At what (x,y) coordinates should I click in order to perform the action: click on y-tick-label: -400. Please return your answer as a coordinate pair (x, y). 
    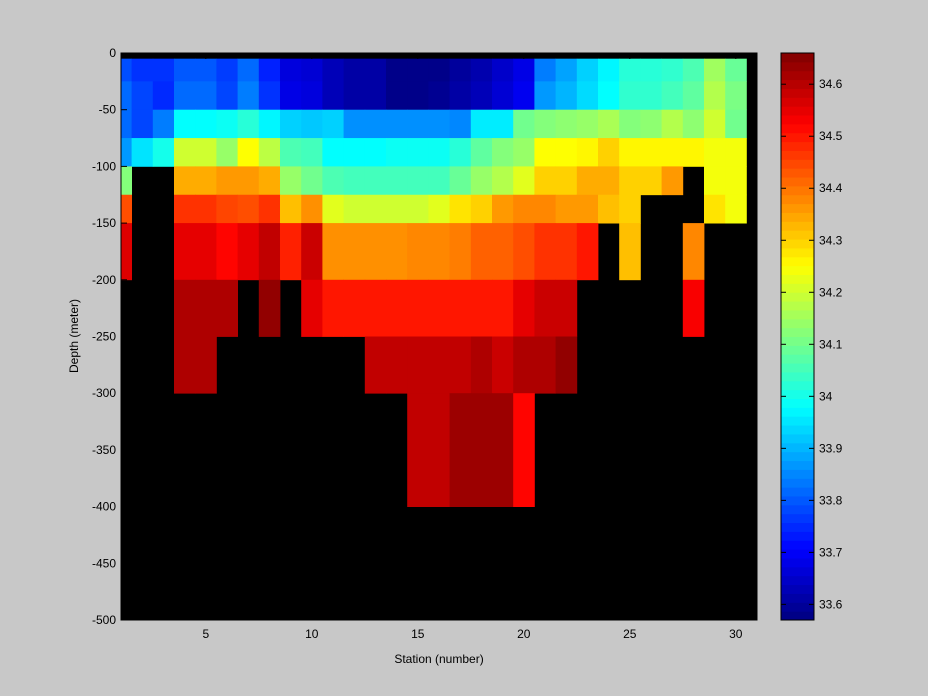
    Looking at the image, I should click on (104, 507).